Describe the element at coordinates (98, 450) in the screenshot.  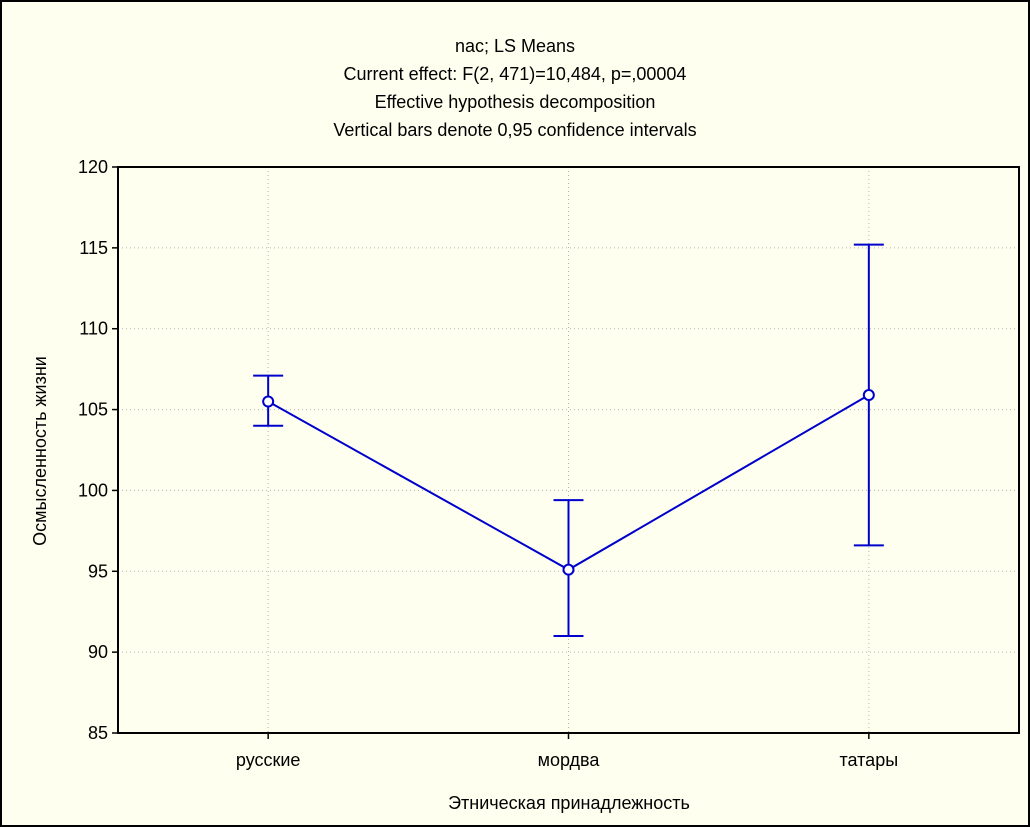
I see `y-axis: 85 90 95 100 105 110 115 120` at that location.